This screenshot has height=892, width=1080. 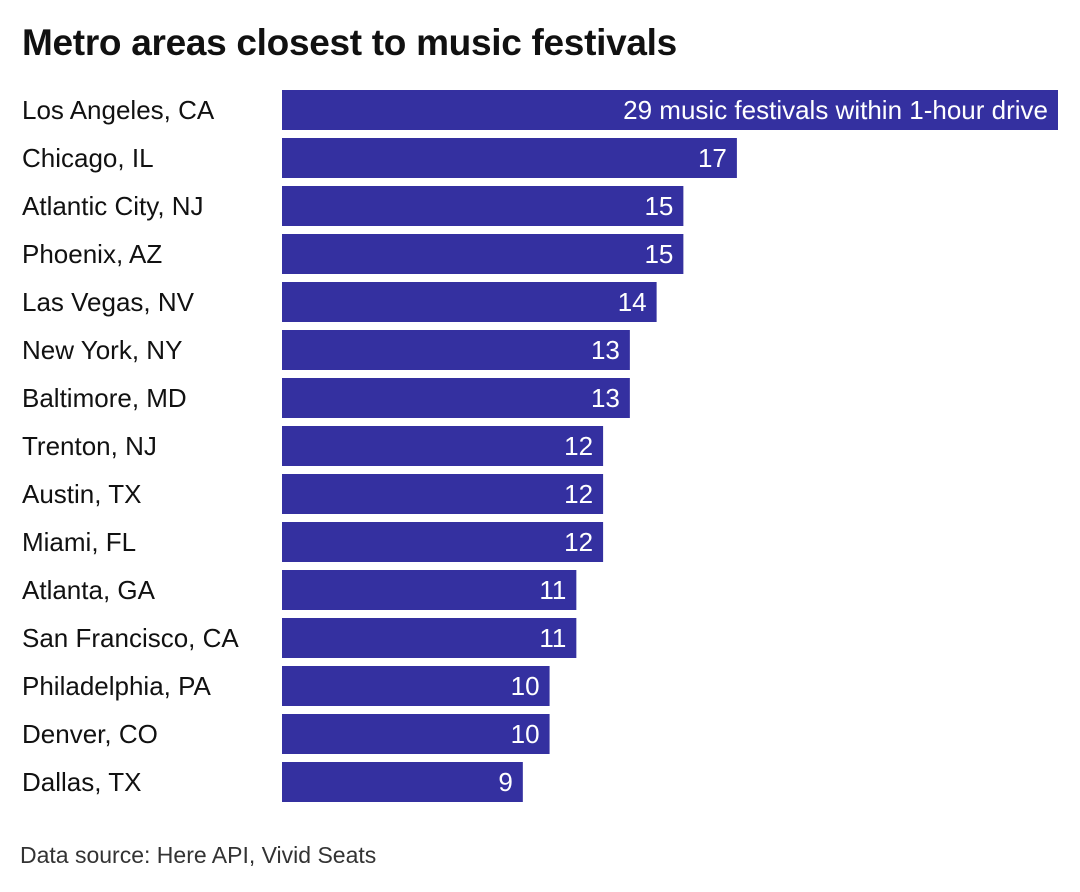 What do you see at coordinates (835, 110) in the screenshot?
I see `bar-value-label: 29 music festivals within 1-hour drive` at bounding box center [835, 110].